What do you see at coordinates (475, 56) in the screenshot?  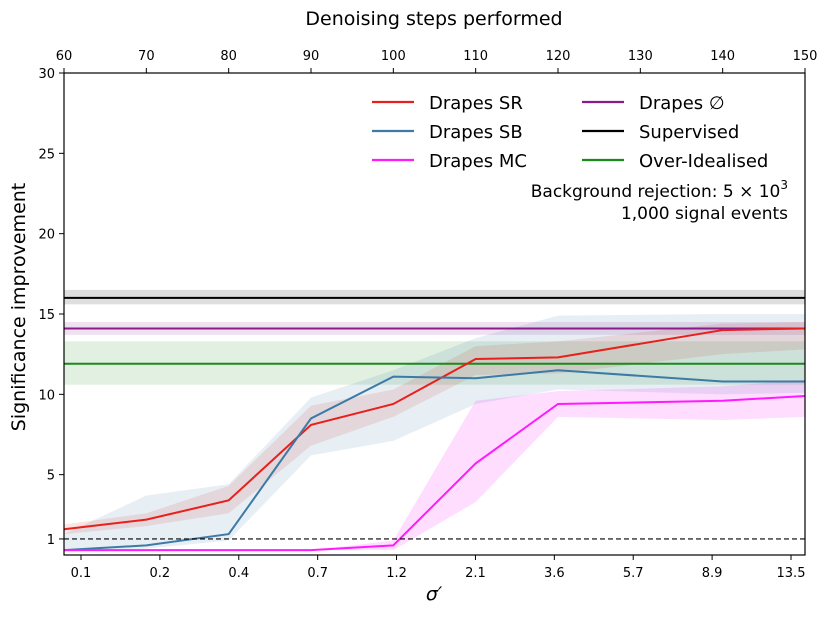 I see `top-tick-label: 110` at bounding box center [475, 56].